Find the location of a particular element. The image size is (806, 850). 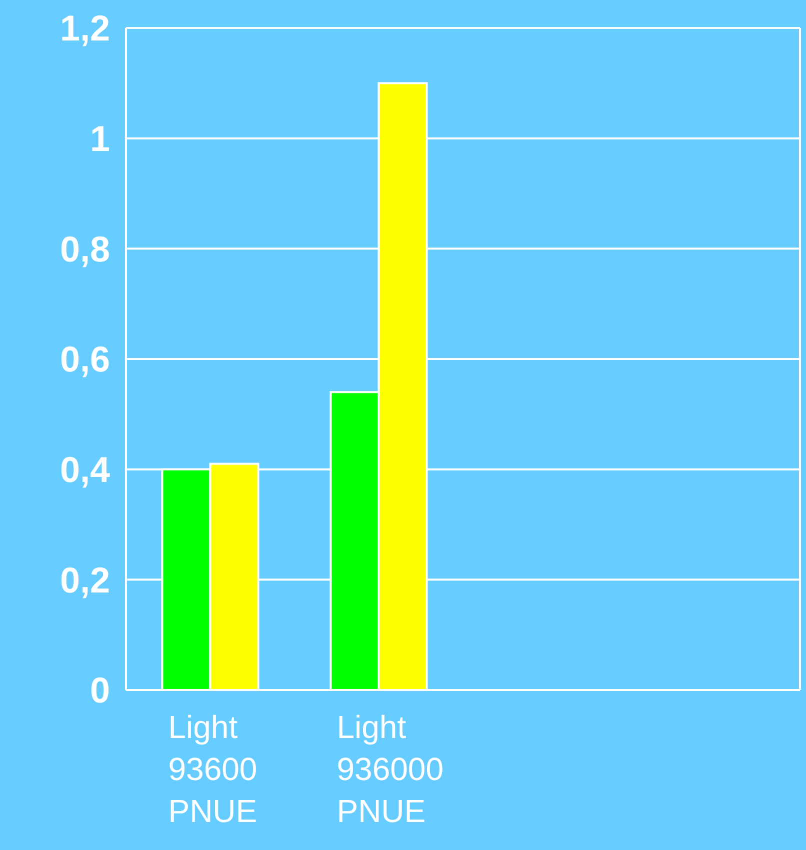

x-tick-label: Light 93600 PNUE is located at coordinates (213, 769).